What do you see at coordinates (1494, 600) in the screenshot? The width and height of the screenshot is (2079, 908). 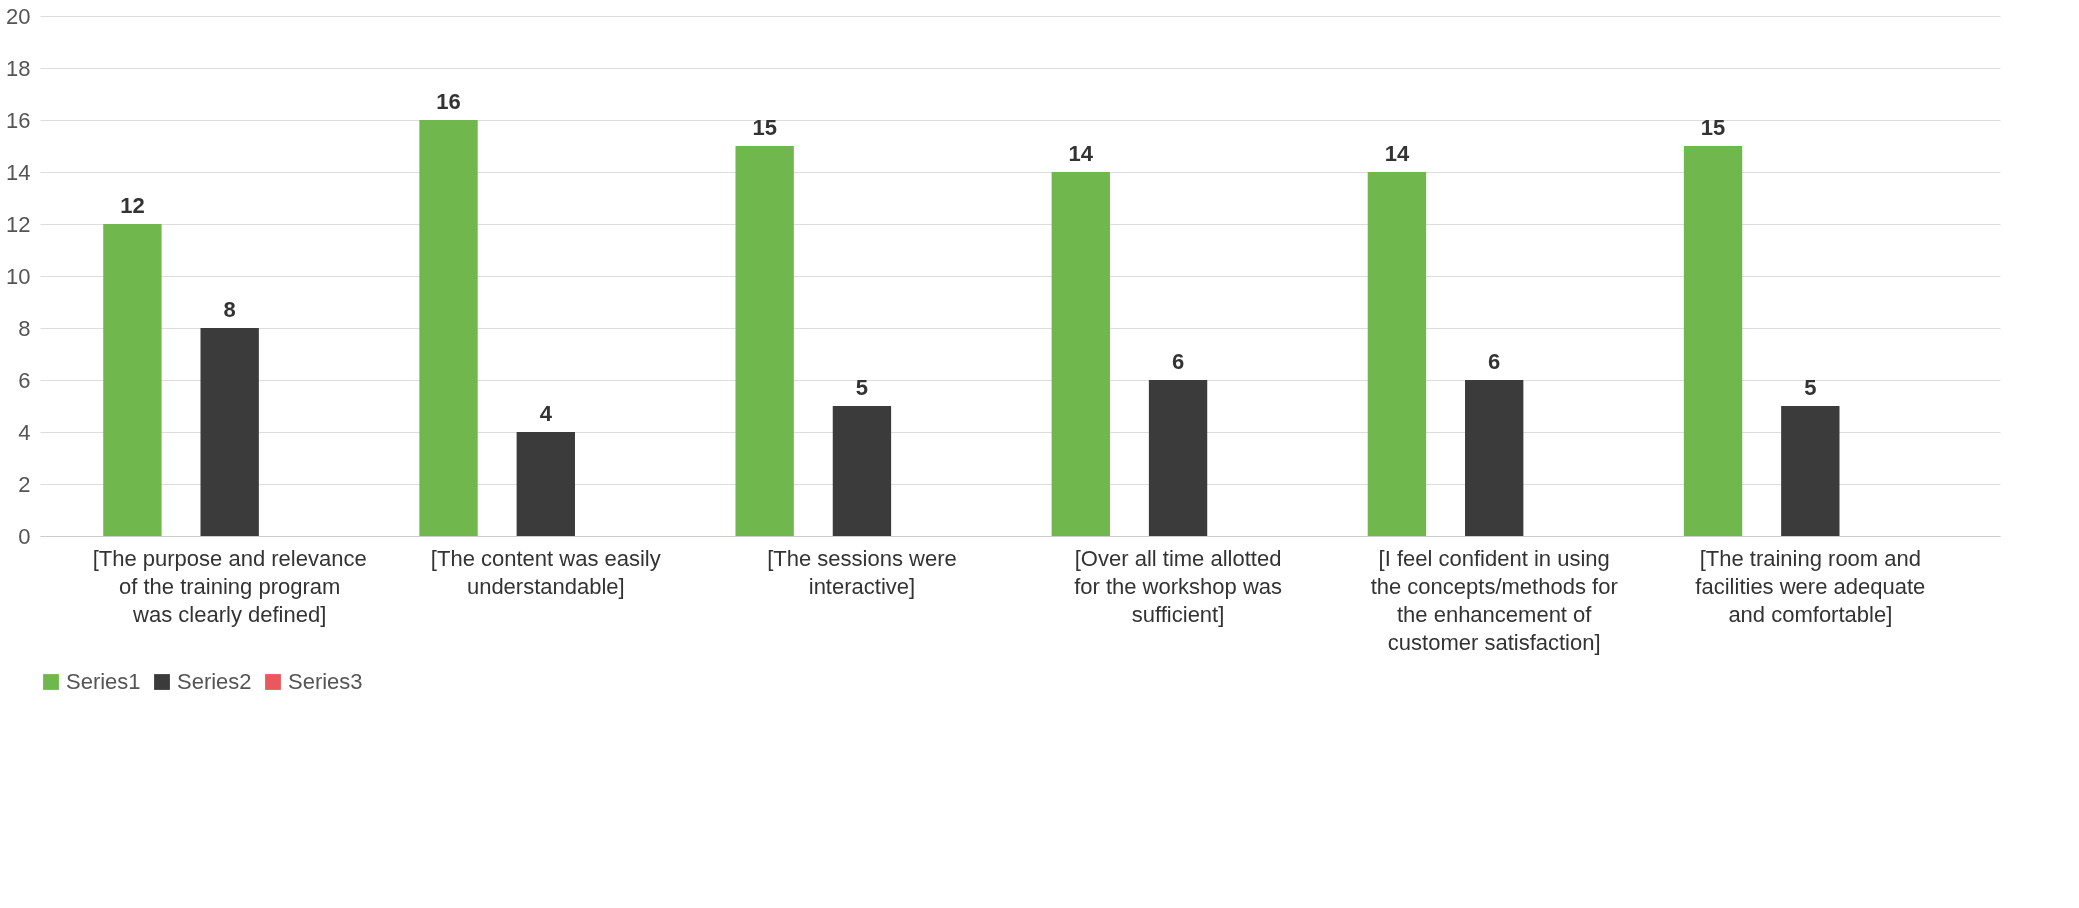 I see `x-tick-label: [I feel confident in using the concepts/methods for the enhancement of customer satisfaction]` at bounding box center [1494, 600].